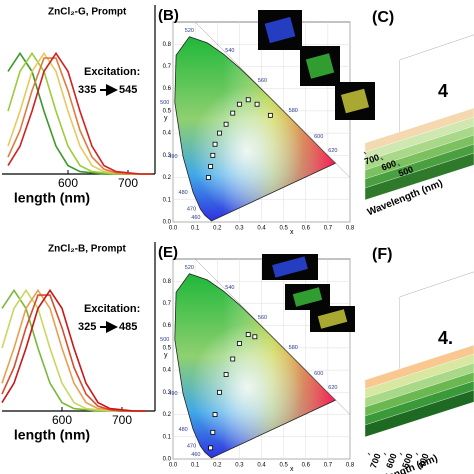 The height and width of the screenshot is (474, 474). What do you see at coordinates (167, 200) in the screenshot?
I see `y-tick-label: 0.1` at bounding box center [167, 200].